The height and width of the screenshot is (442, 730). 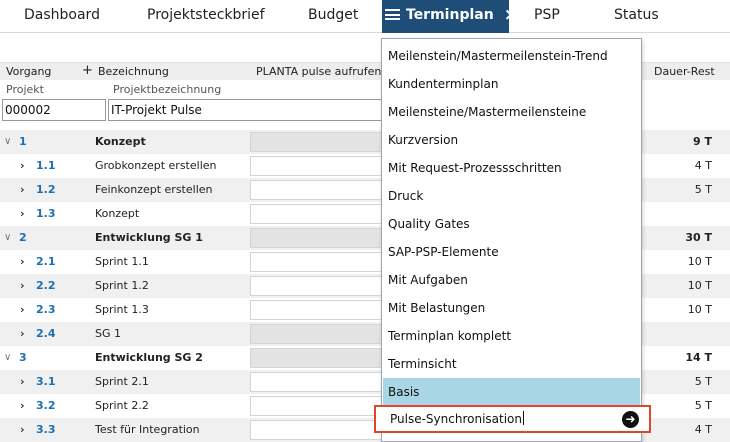 I want to click on project-label: Projekt, so click(x=25, y=89).